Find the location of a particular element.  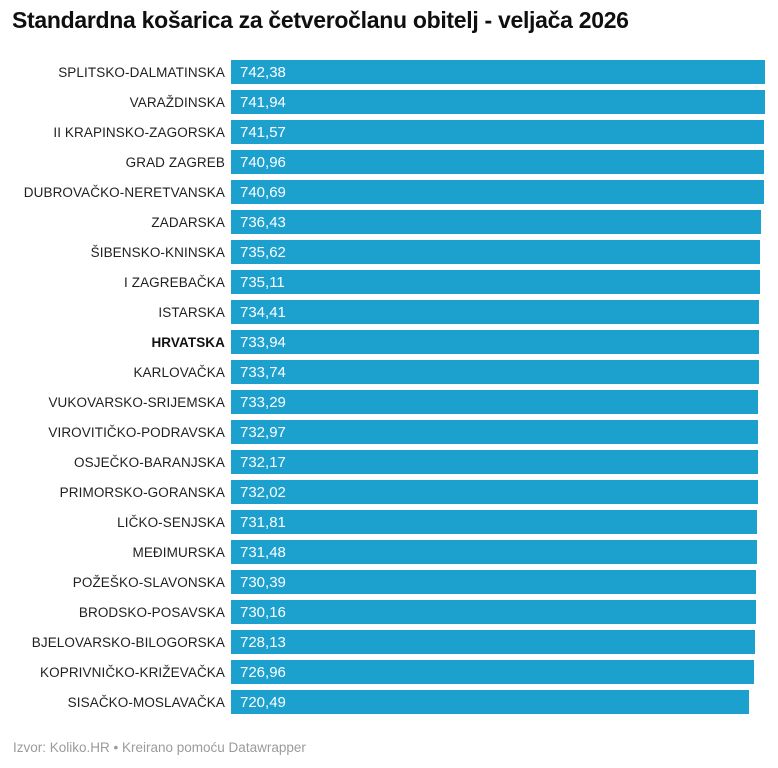

bar-track: 726,96 is located at coordinates (498, 672).